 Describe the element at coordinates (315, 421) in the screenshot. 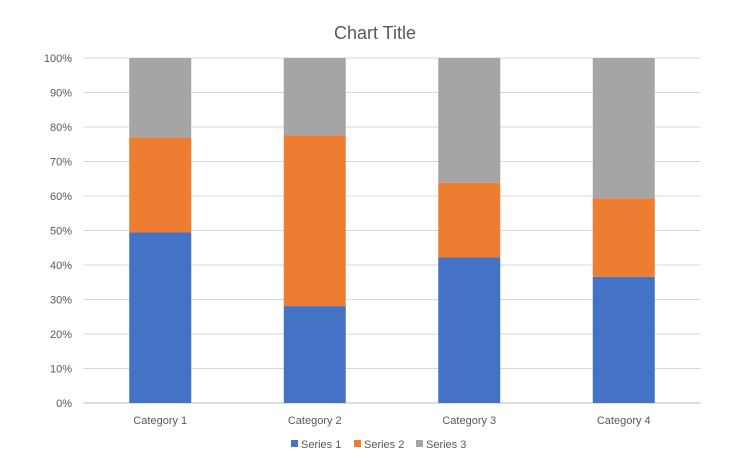

I see `x-category-label: Category 2` at that location.